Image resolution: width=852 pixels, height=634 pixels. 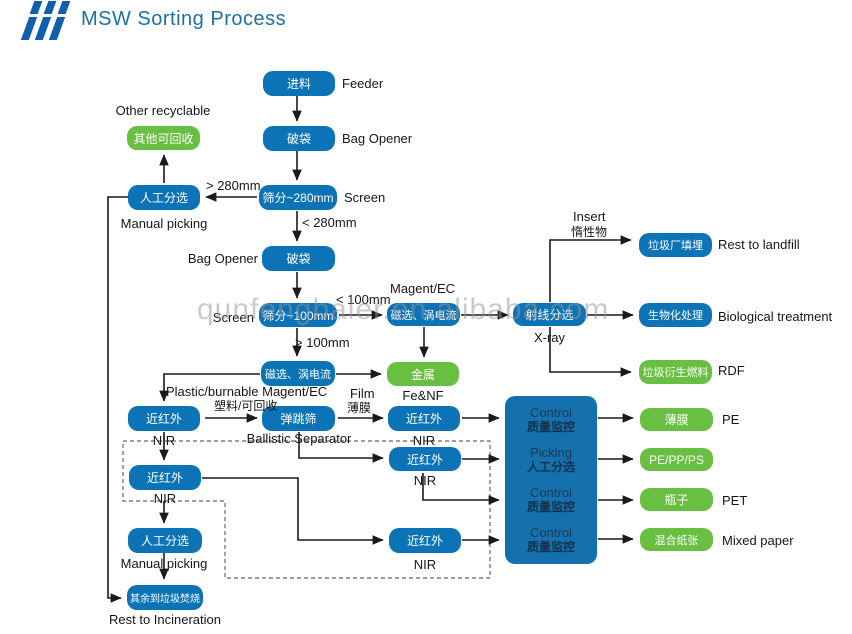 What do you see at coordinates (247, 391) in the screenshot?
I see `edge-label-plastic-burnable: Plastic/burnable Magent/EC` at bounding box center [247, 391].